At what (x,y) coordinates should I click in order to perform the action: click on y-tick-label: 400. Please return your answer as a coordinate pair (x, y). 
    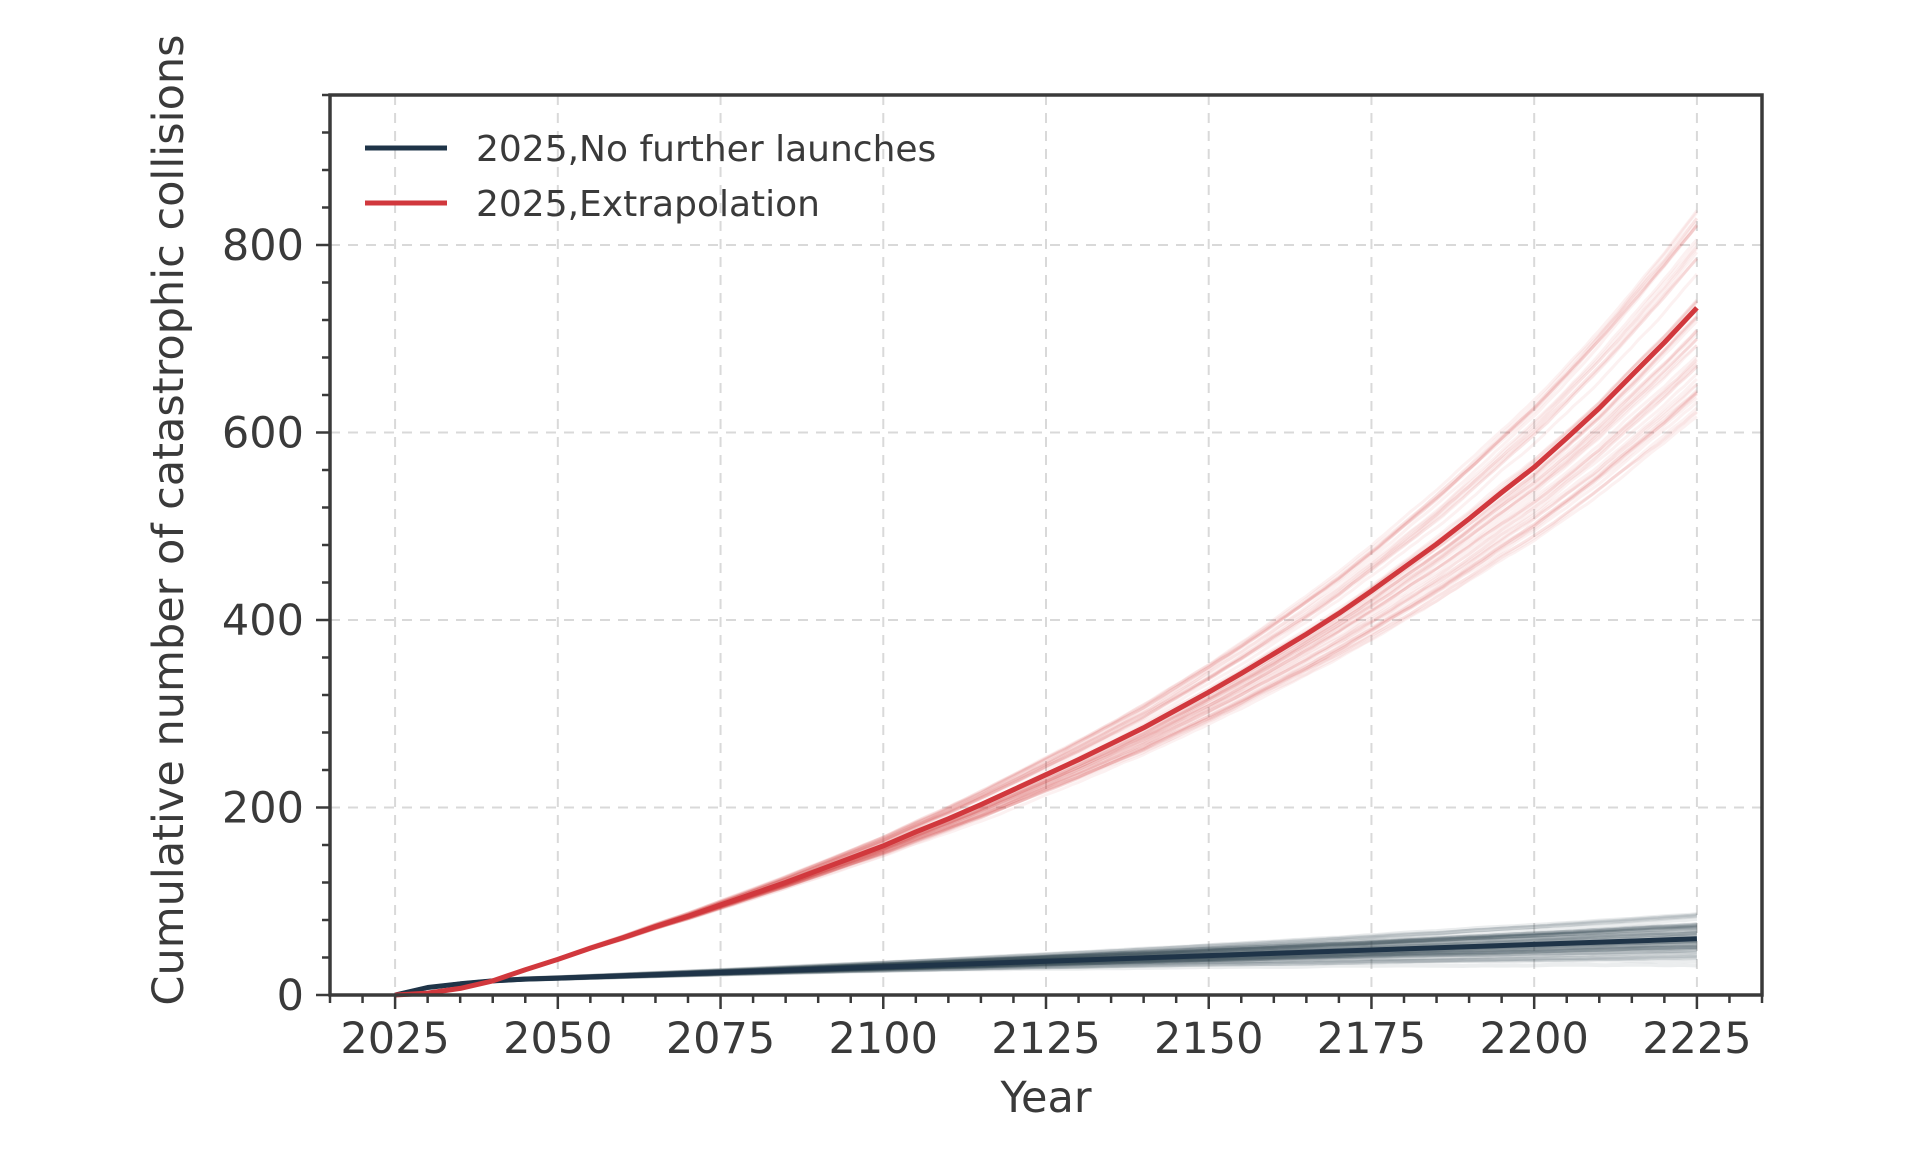
    Looking at the image, I should click on (263, 621).